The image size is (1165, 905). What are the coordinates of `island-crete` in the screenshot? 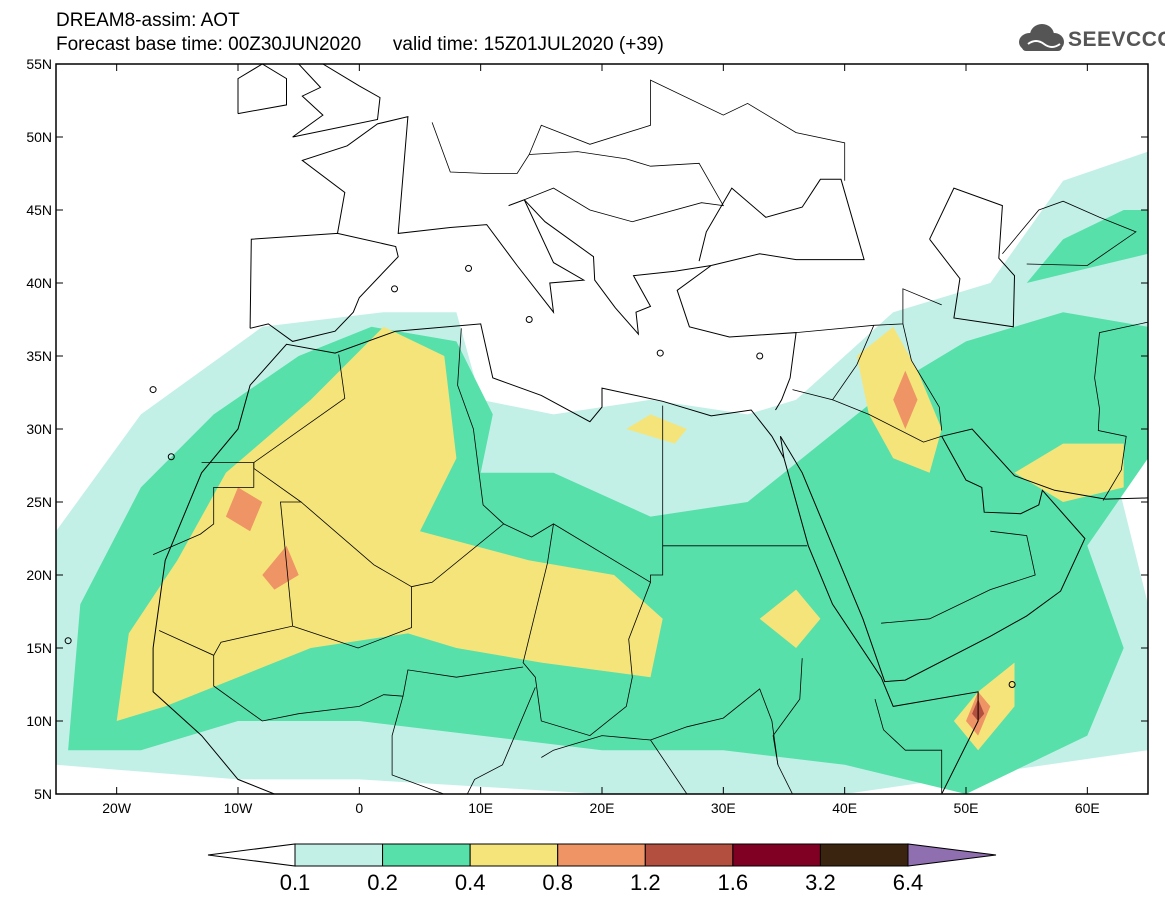 It's located at (660, 353).